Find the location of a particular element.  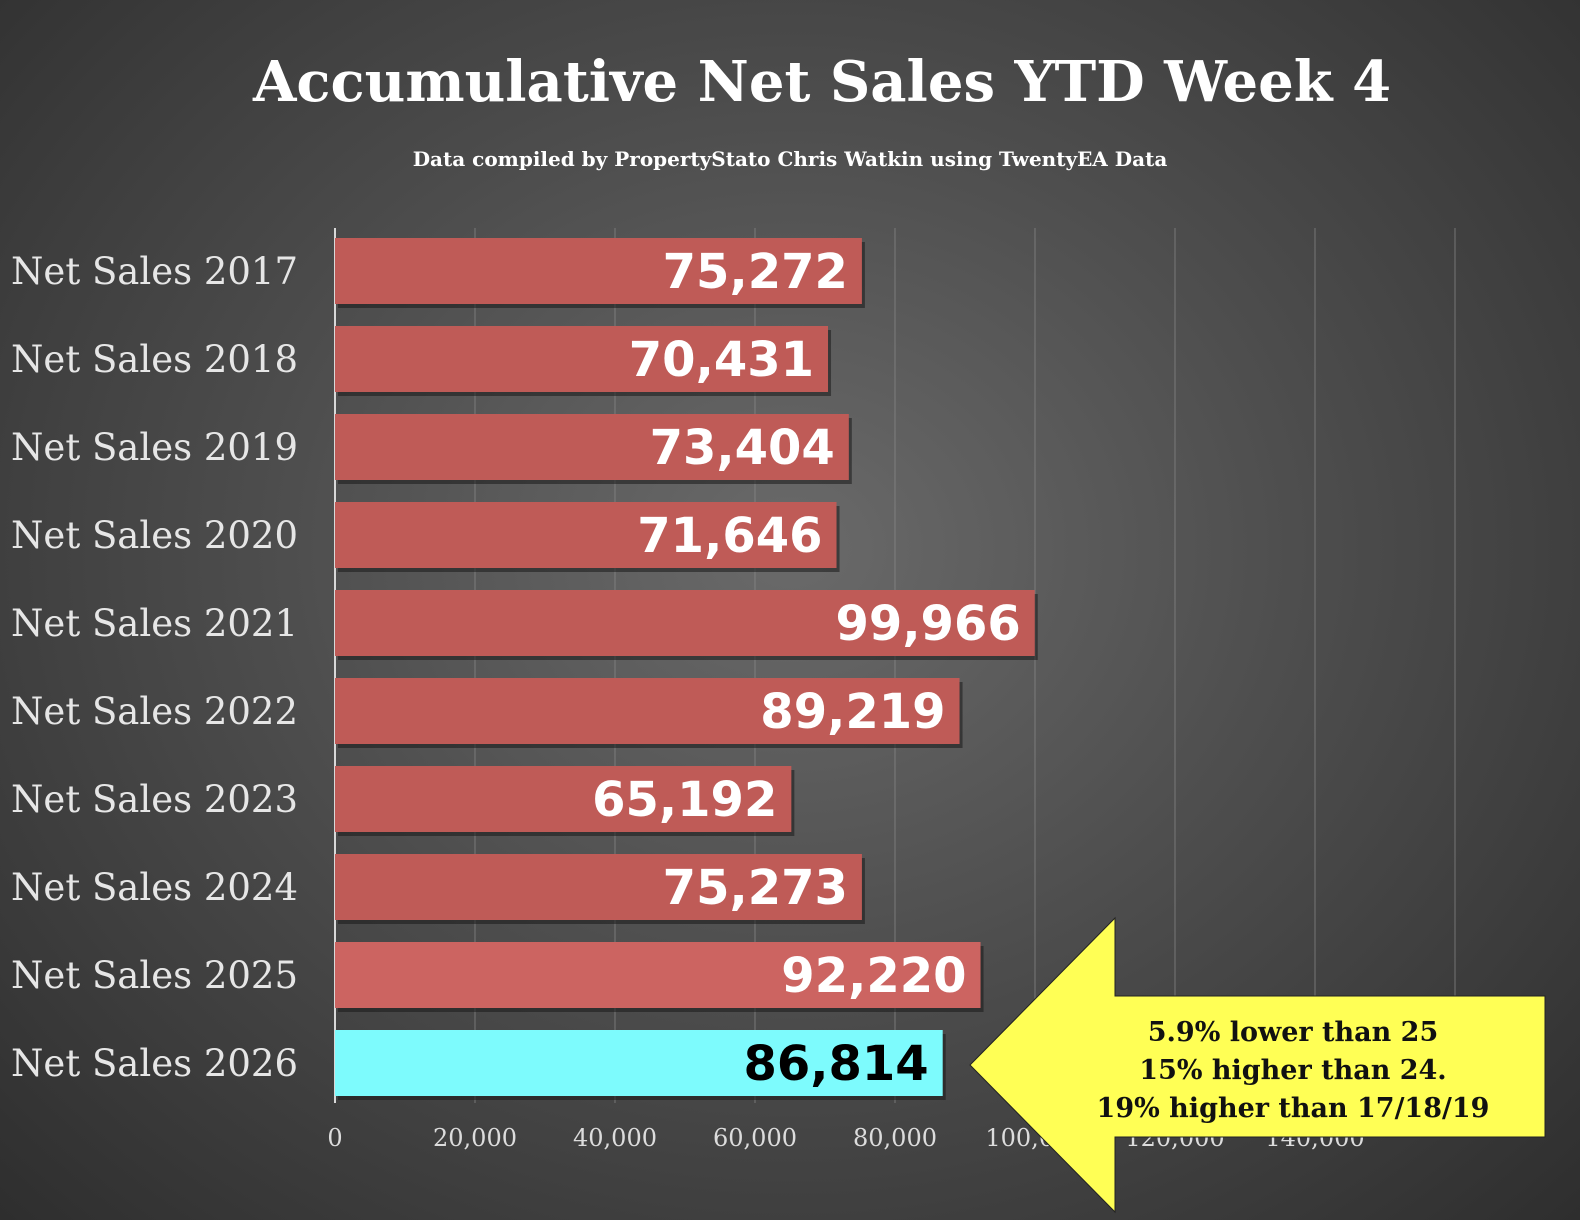

category-label-3: Net Sales 2020 is located at coordinates (154, 535).